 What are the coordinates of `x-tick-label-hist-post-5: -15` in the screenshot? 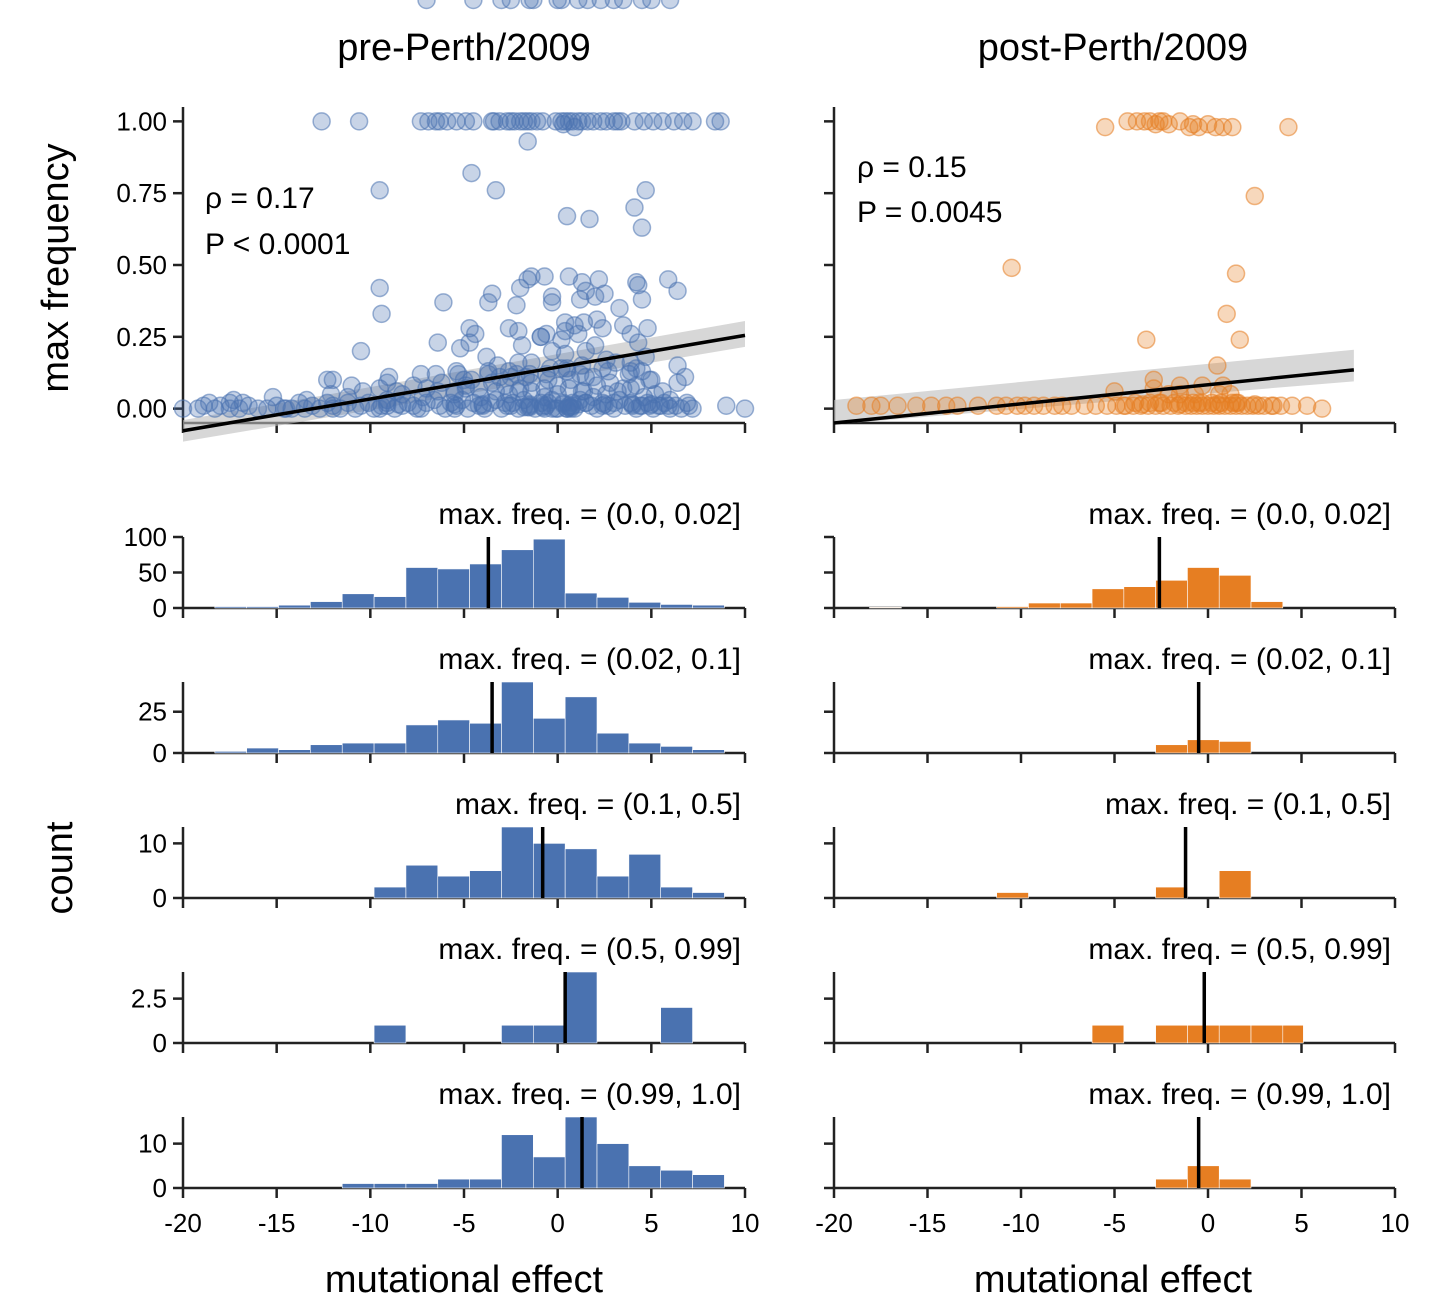 It's located at (928, 1223).